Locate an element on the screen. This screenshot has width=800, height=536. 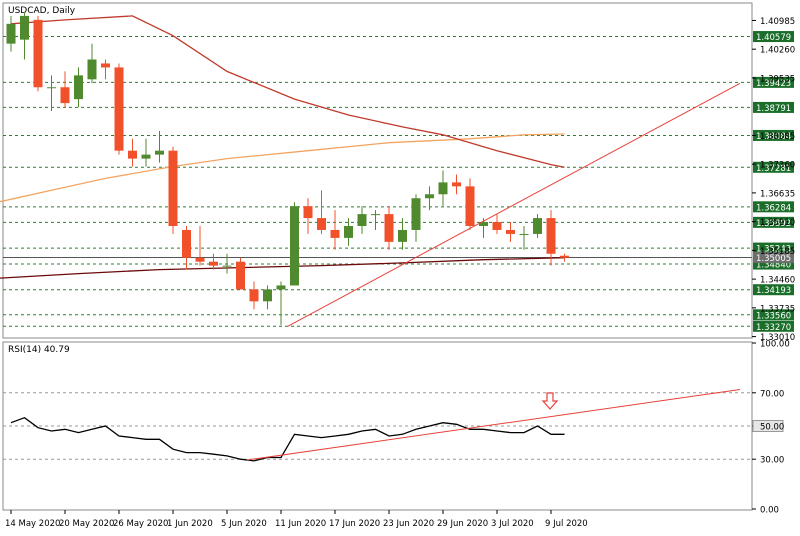
current-price-label: 1.35005 is located at coordinates (773, 259).